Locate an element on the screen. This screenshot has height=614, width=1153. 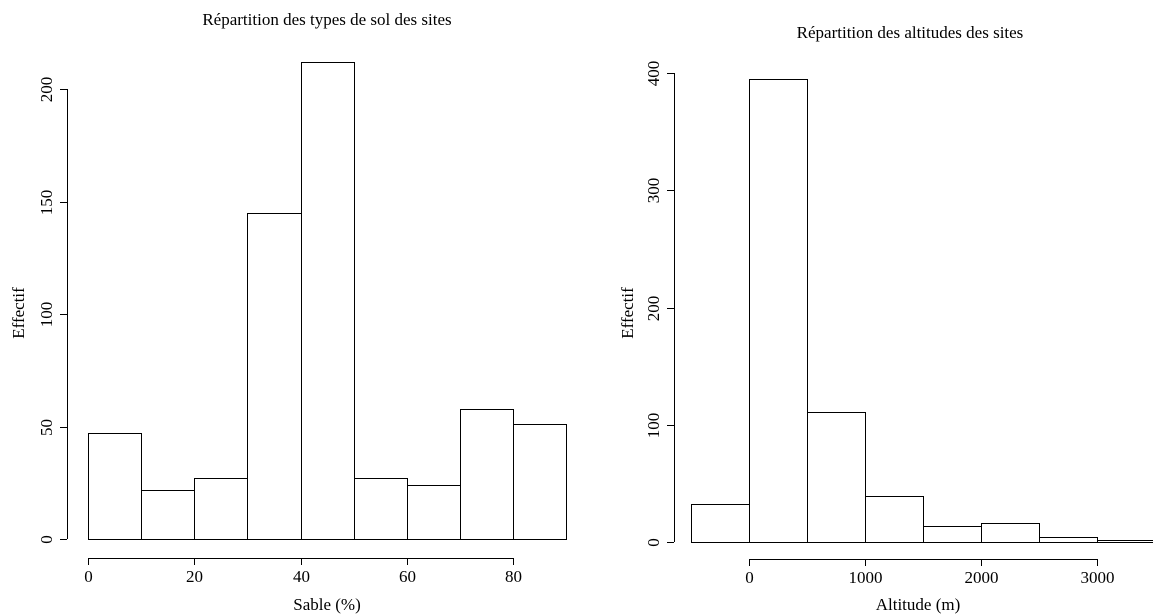
y-tick-label: 150 is located at coordinates (46, 203).